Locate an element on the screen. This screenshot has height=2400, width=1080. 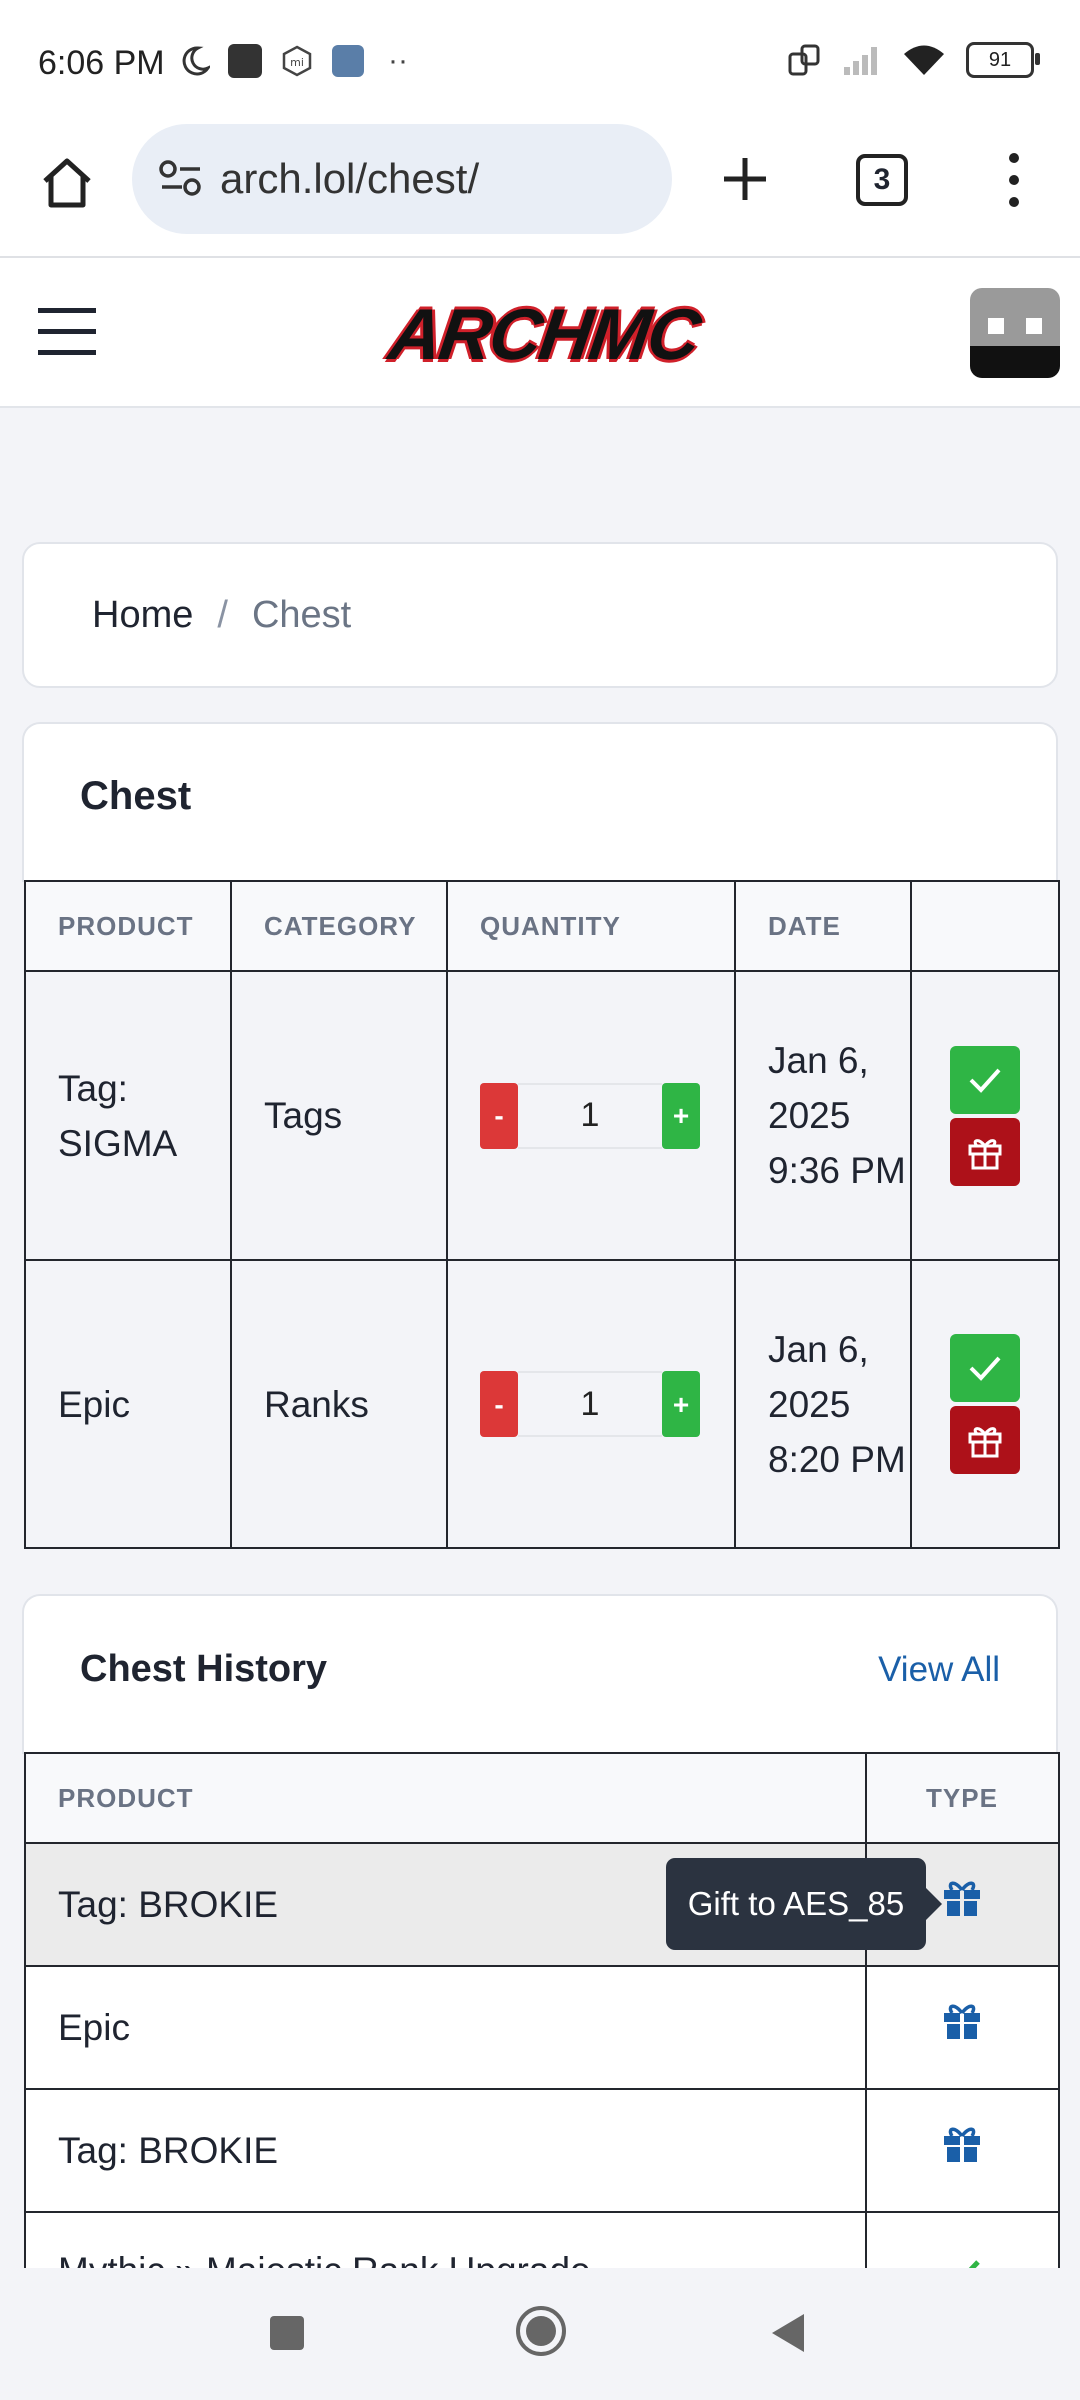
url-text: arch.lol/chest/ is located at coordinates (350, 178).